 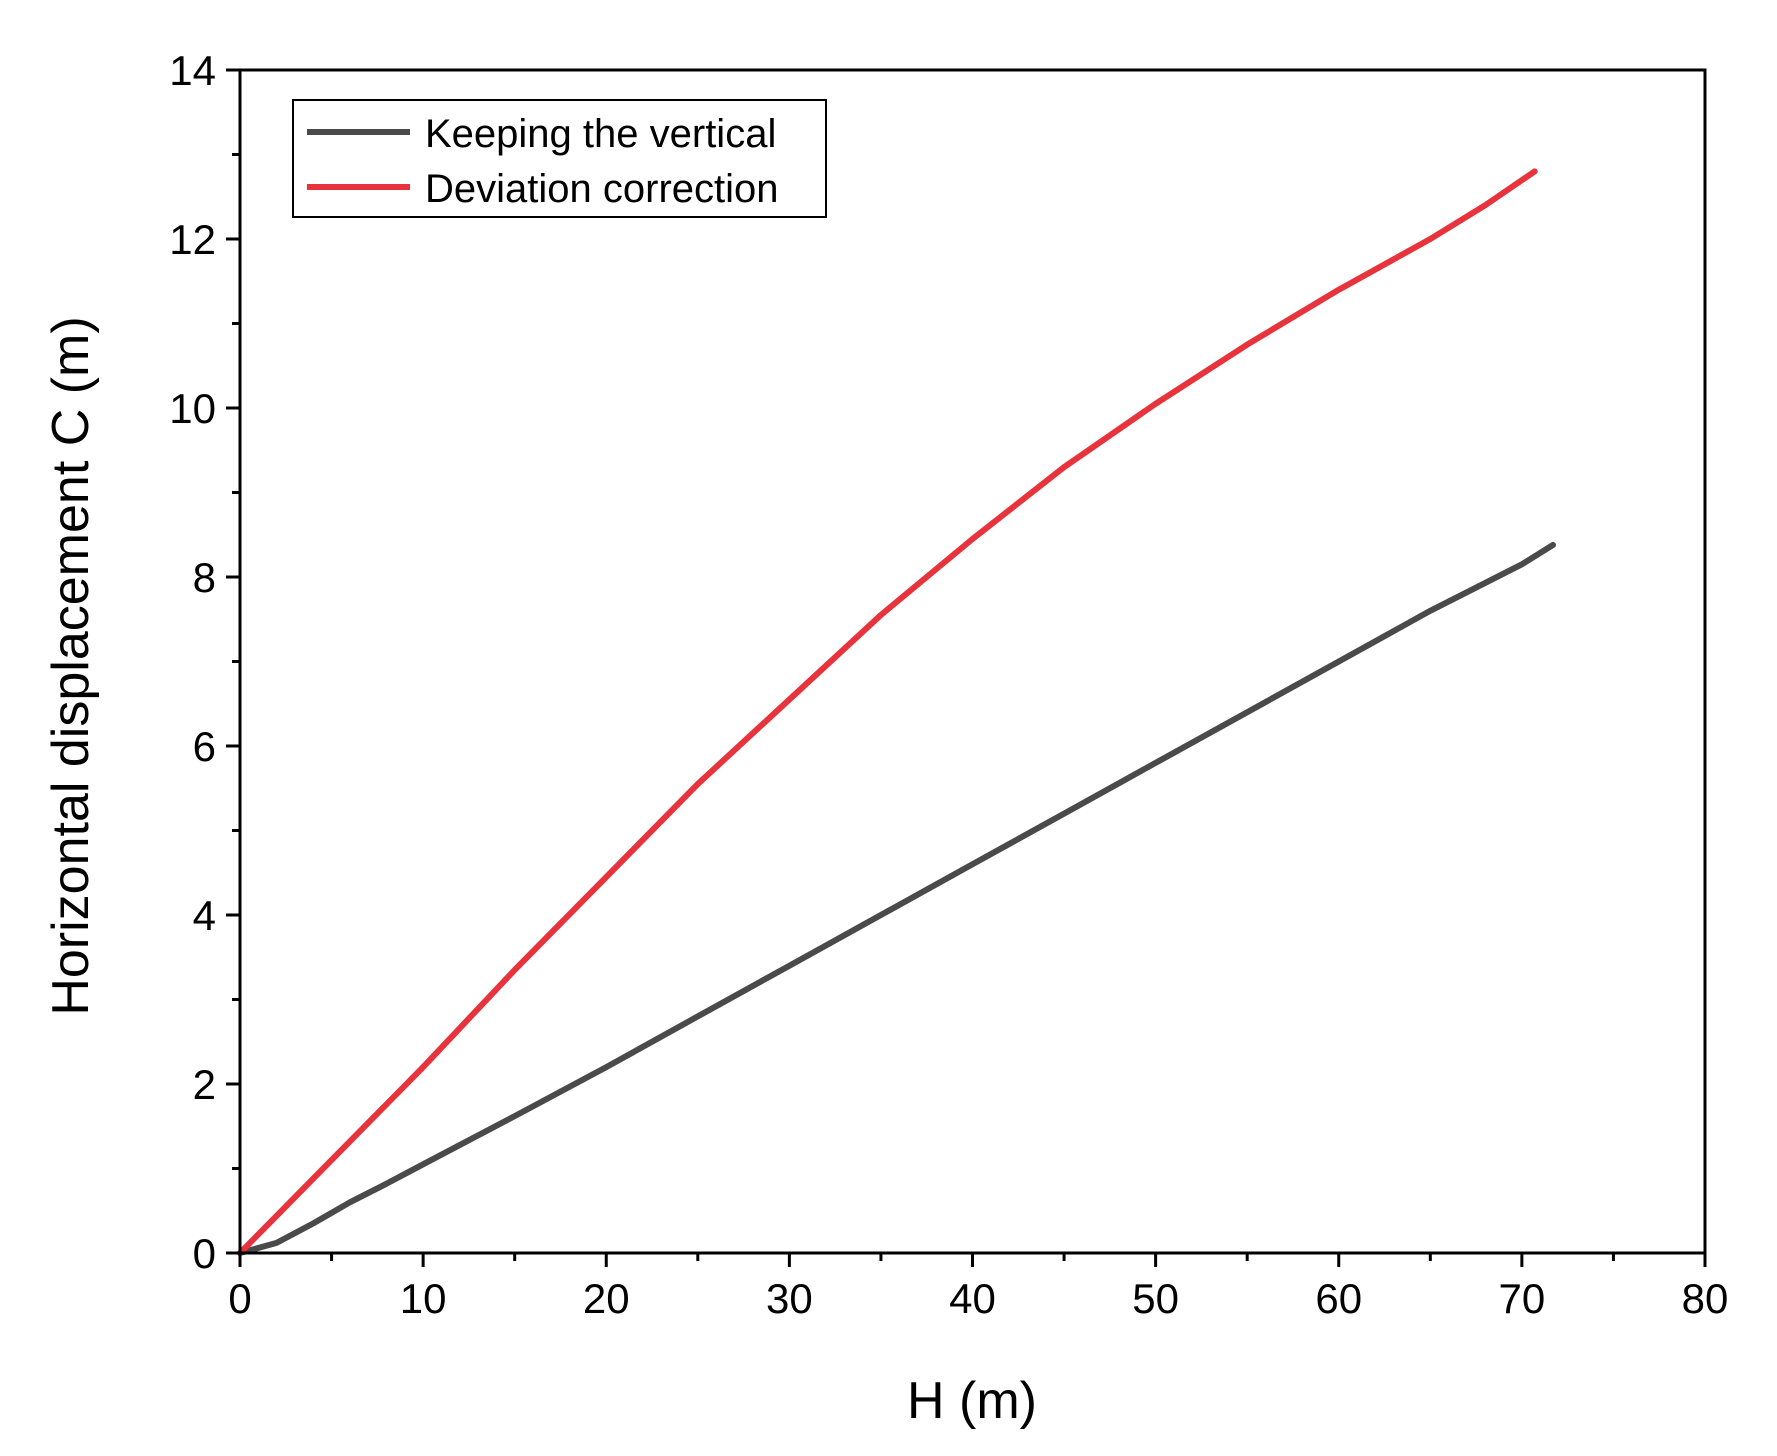 I want to click on x-tick-label: 70, so click(x=1522, y=1298).